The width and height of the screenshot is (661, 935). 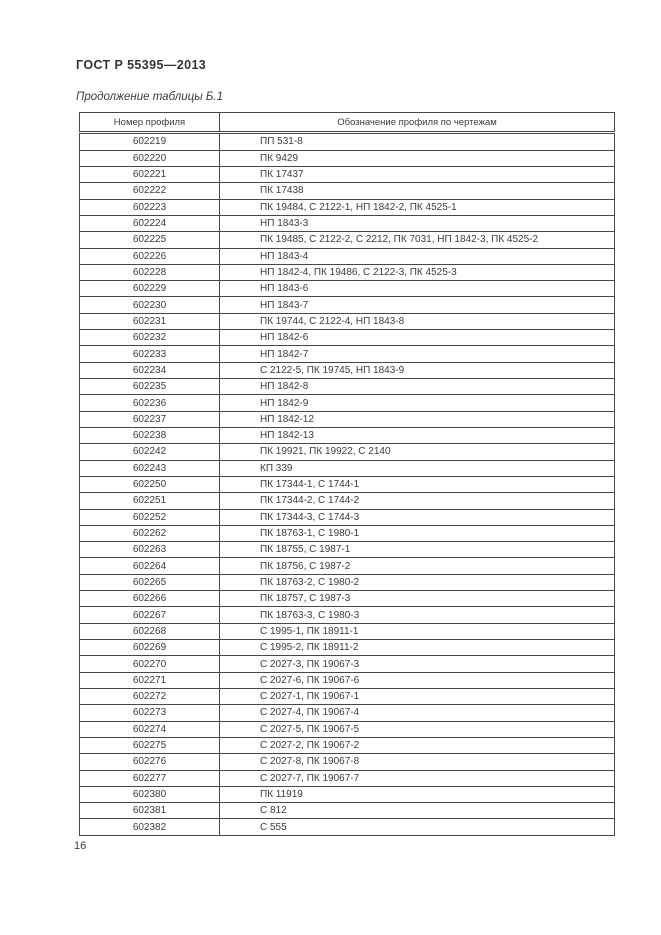 What do you see at coordinates (149, 354) in the screenshot?
I see `profile-number-cell: 602233` at bounding box center [149, 354].